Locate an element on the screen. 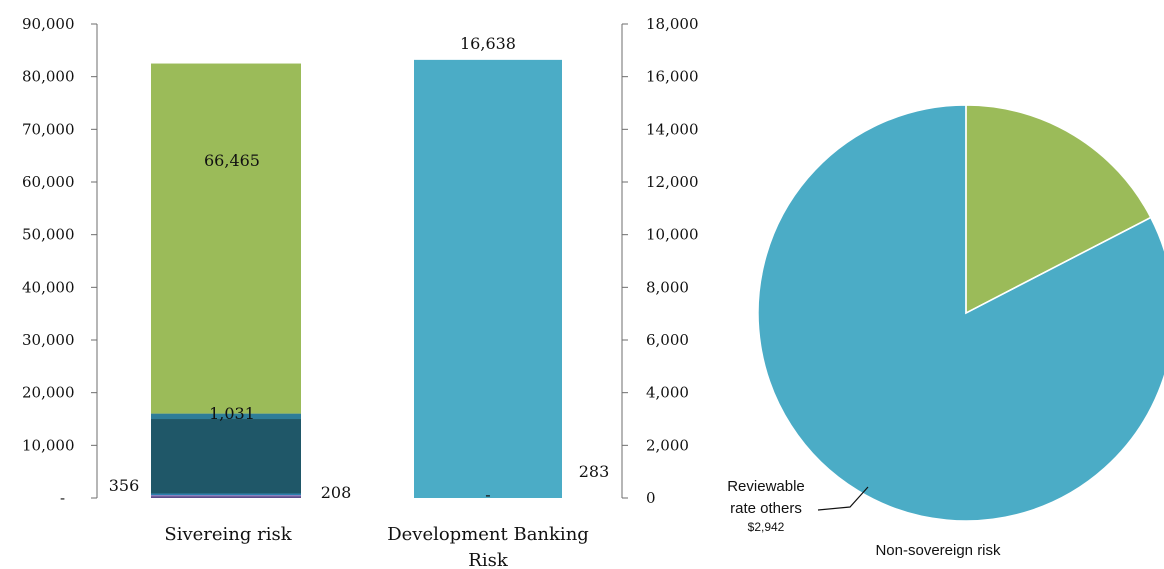  left-tick-label: 30,000 is located at coordinates (48, 340).